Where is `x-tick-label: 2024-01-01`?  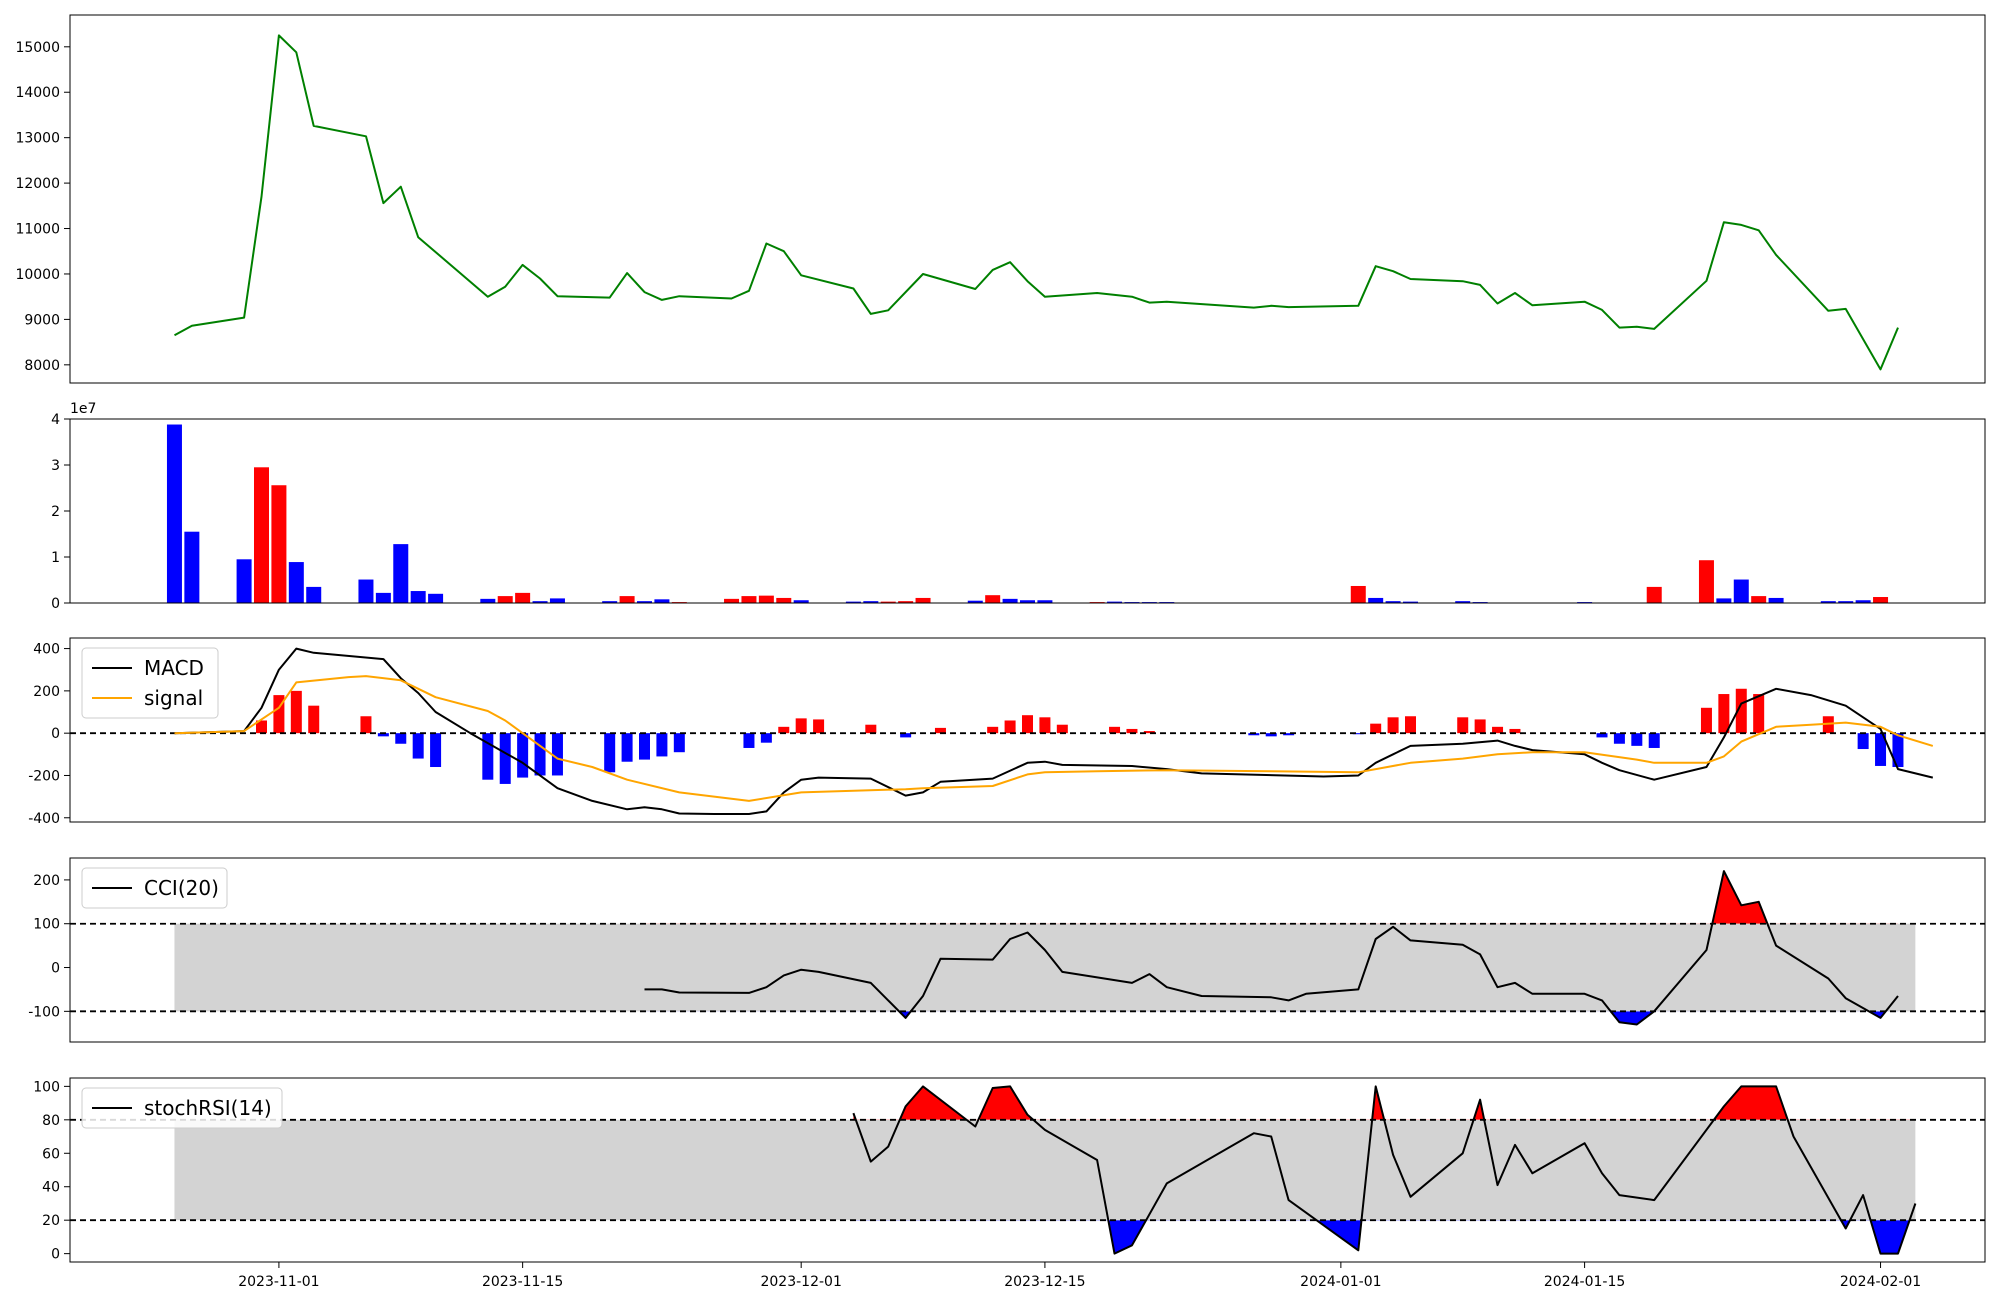 x-tick-label: 2024-01-01 is located at coordinates (1340, 1282).